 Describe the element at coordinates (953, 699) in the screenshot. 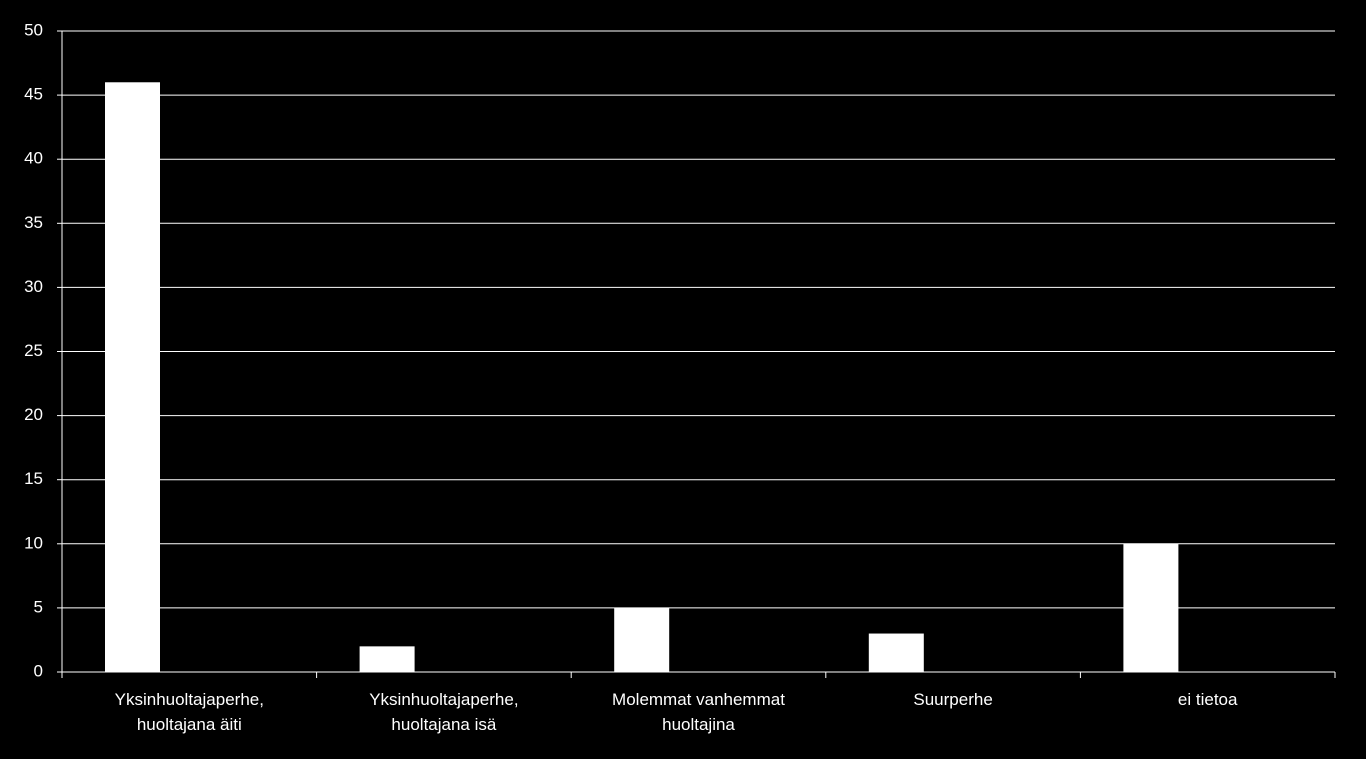

I see `x-tick-label: Suurperhe` at that location.